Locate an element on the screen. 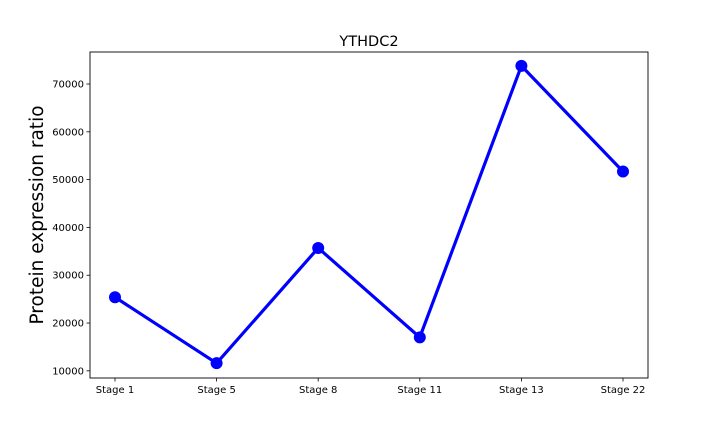  y-tick-label: 10000 is located at coordinates (68, 371).